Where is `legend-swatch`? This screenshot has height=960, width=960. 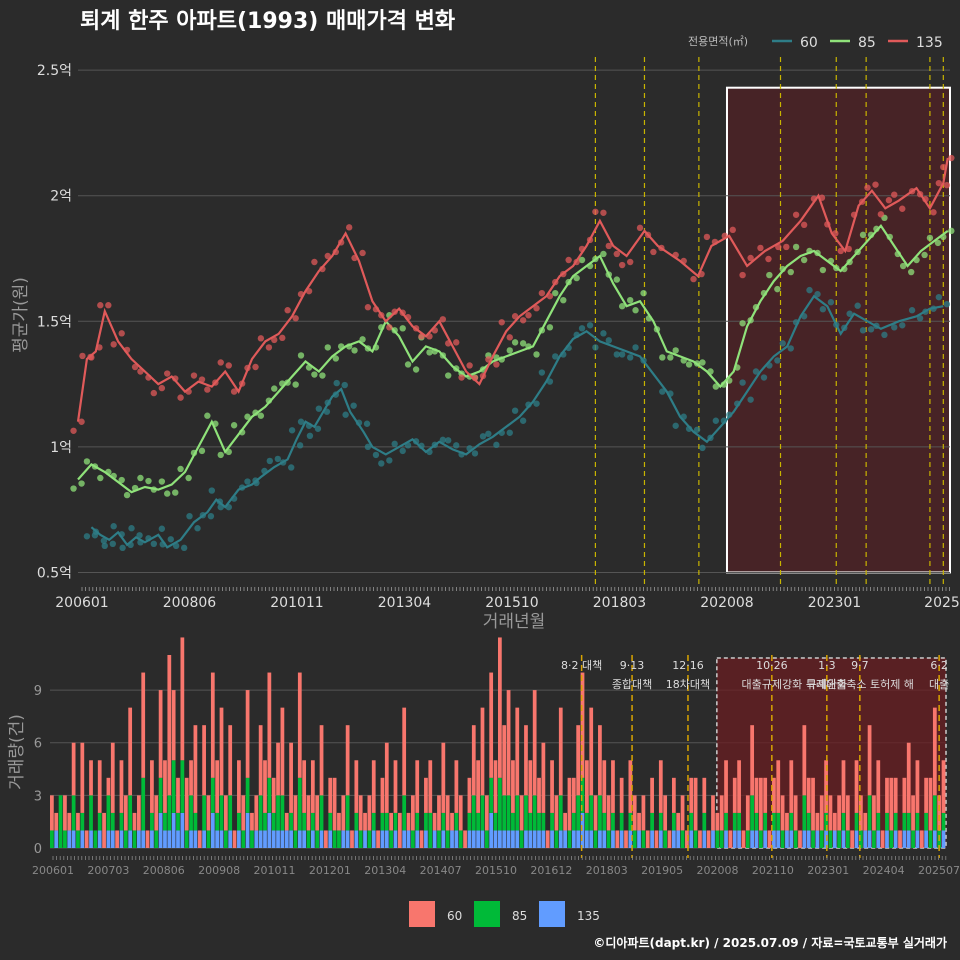
legend-swatch is located at coordinates (422, 914).